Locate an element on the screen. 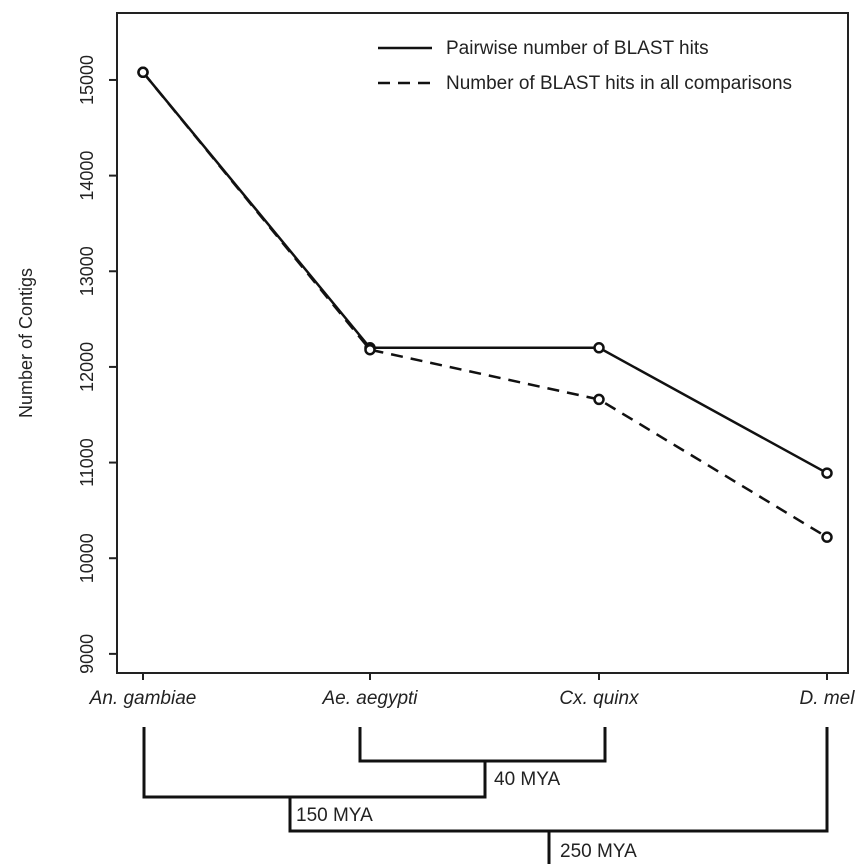 This screenshot has height=864, width=857. x-axis-ticks is located at coordinates (485, 676).